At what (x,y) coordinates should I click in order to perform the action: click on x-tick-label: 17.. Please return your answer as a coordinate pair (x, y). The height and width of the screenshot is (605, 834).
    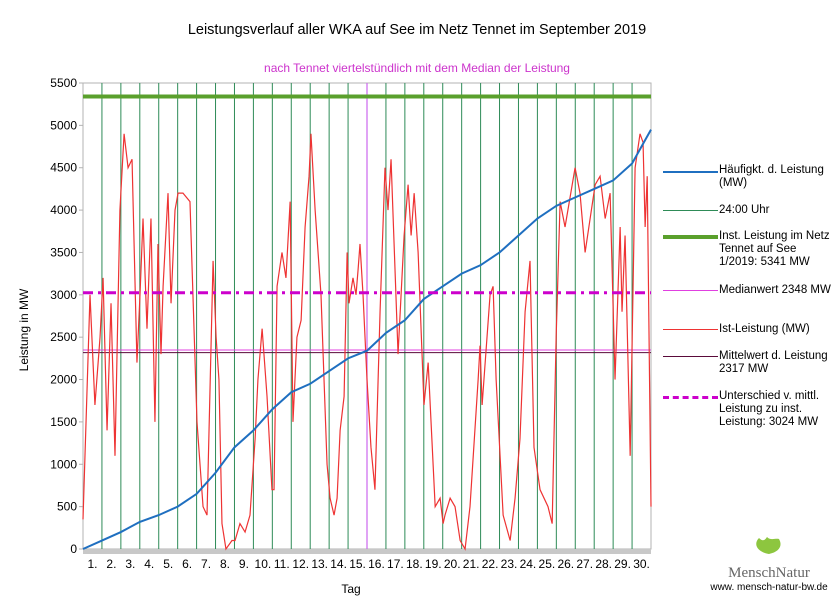
    Looking at the image, I should click on (395, 564).